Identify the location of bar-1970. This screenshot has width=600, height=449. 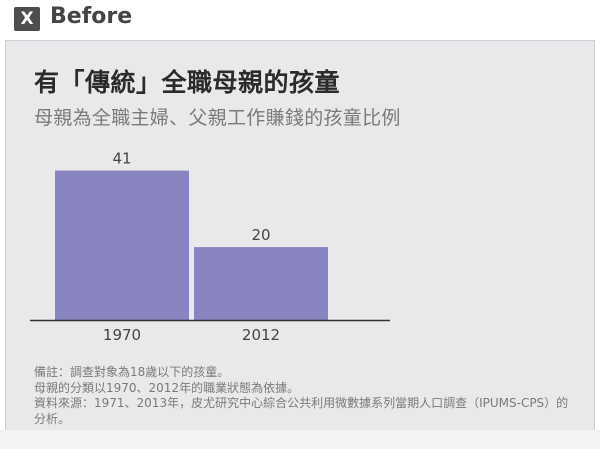
(122, 245).